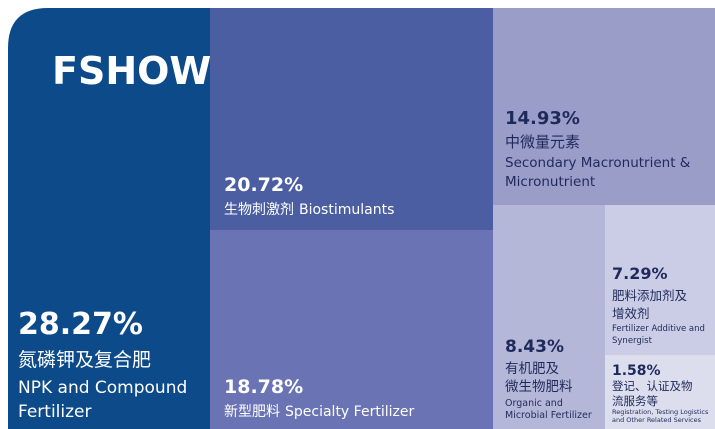 Image resolution: width=715 pixels, height=429 pixels. I want to click on value-label: 28.27%, so click(80, 324).